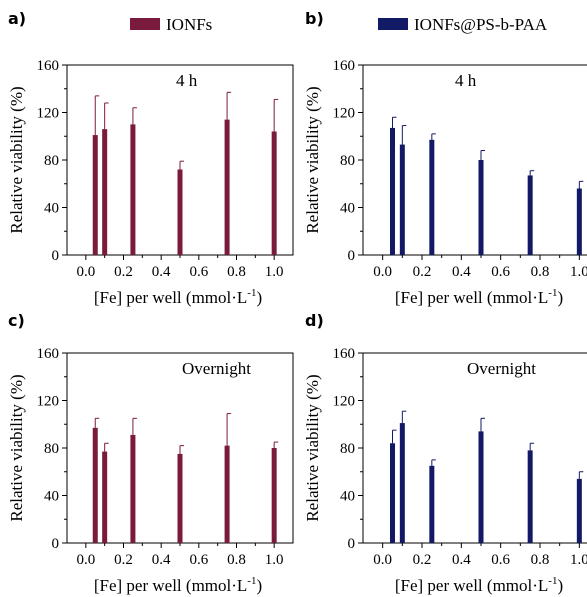 The image size is (587, 597). Describe the element at coordinates (189, 24) in the screenshot. I see `legend-label: IONFs` at that location.